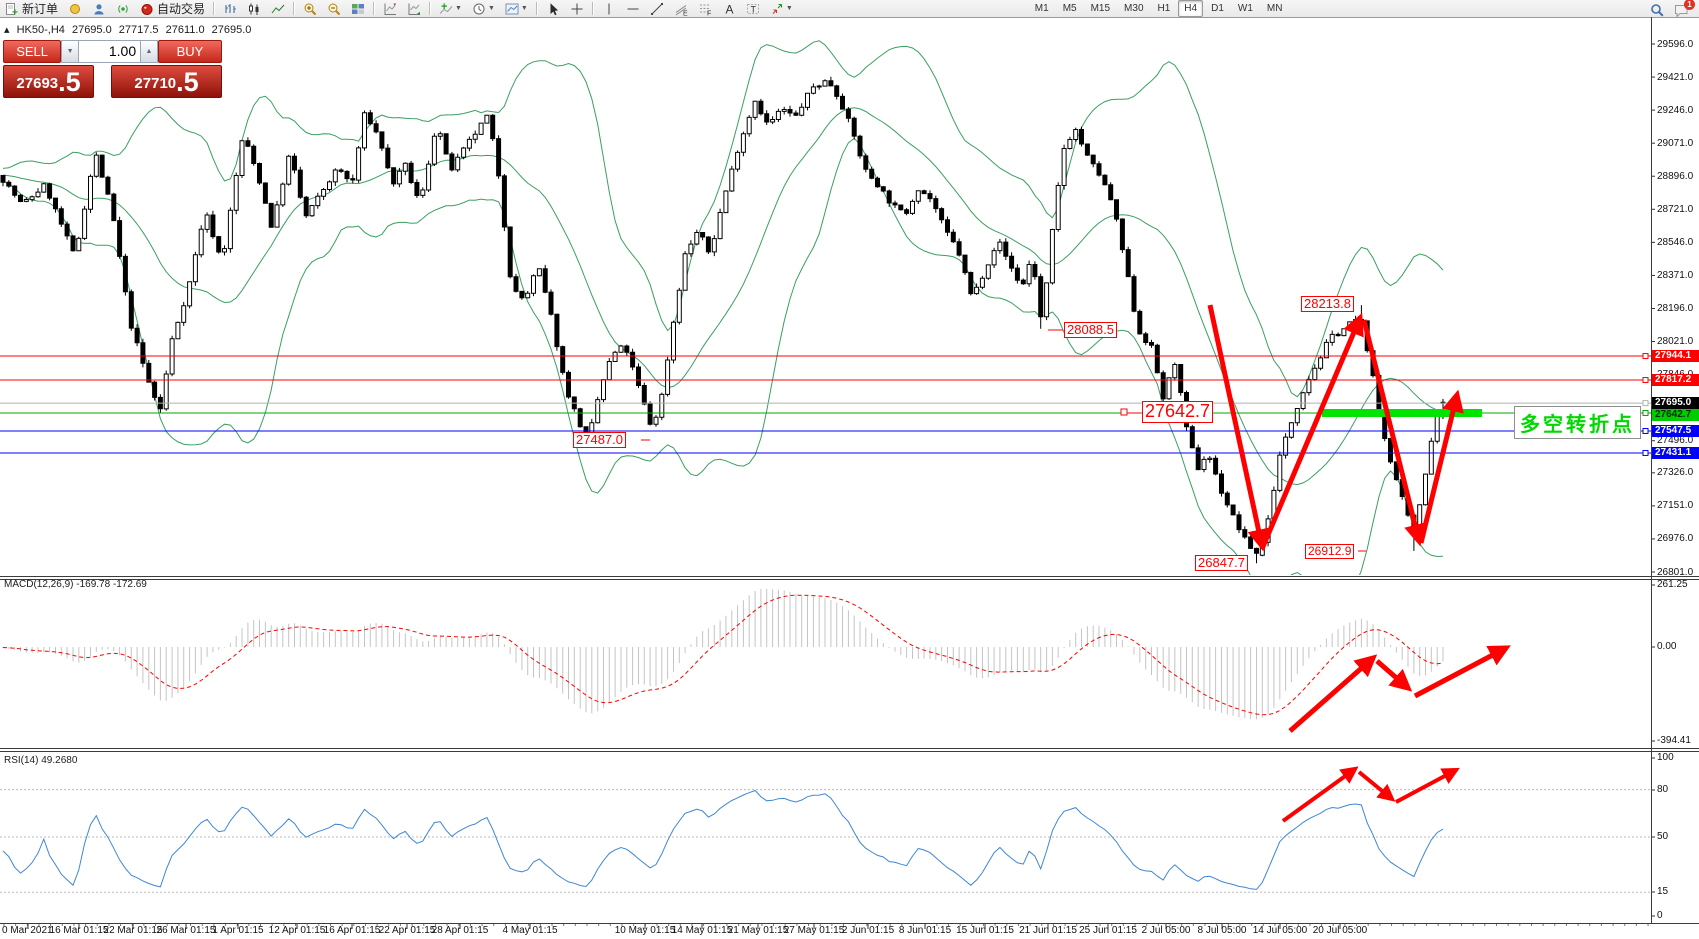  I want to click on timeframe-m5-button: M5, so click(1069, 8).